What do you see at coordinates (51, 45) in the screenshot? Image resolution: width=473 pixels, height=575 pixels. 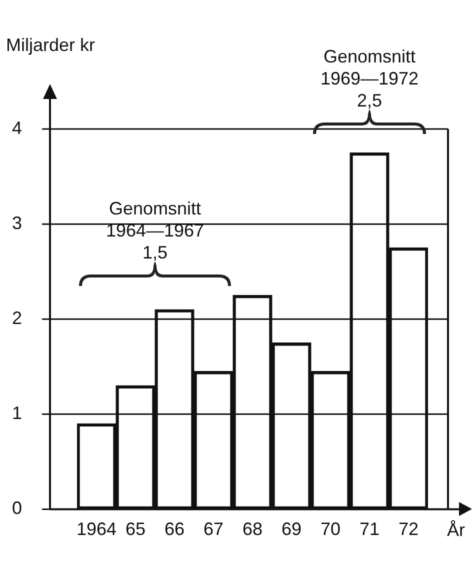 I see `y-axis-title: Miljarder kr` at bounding box center [51, 45].